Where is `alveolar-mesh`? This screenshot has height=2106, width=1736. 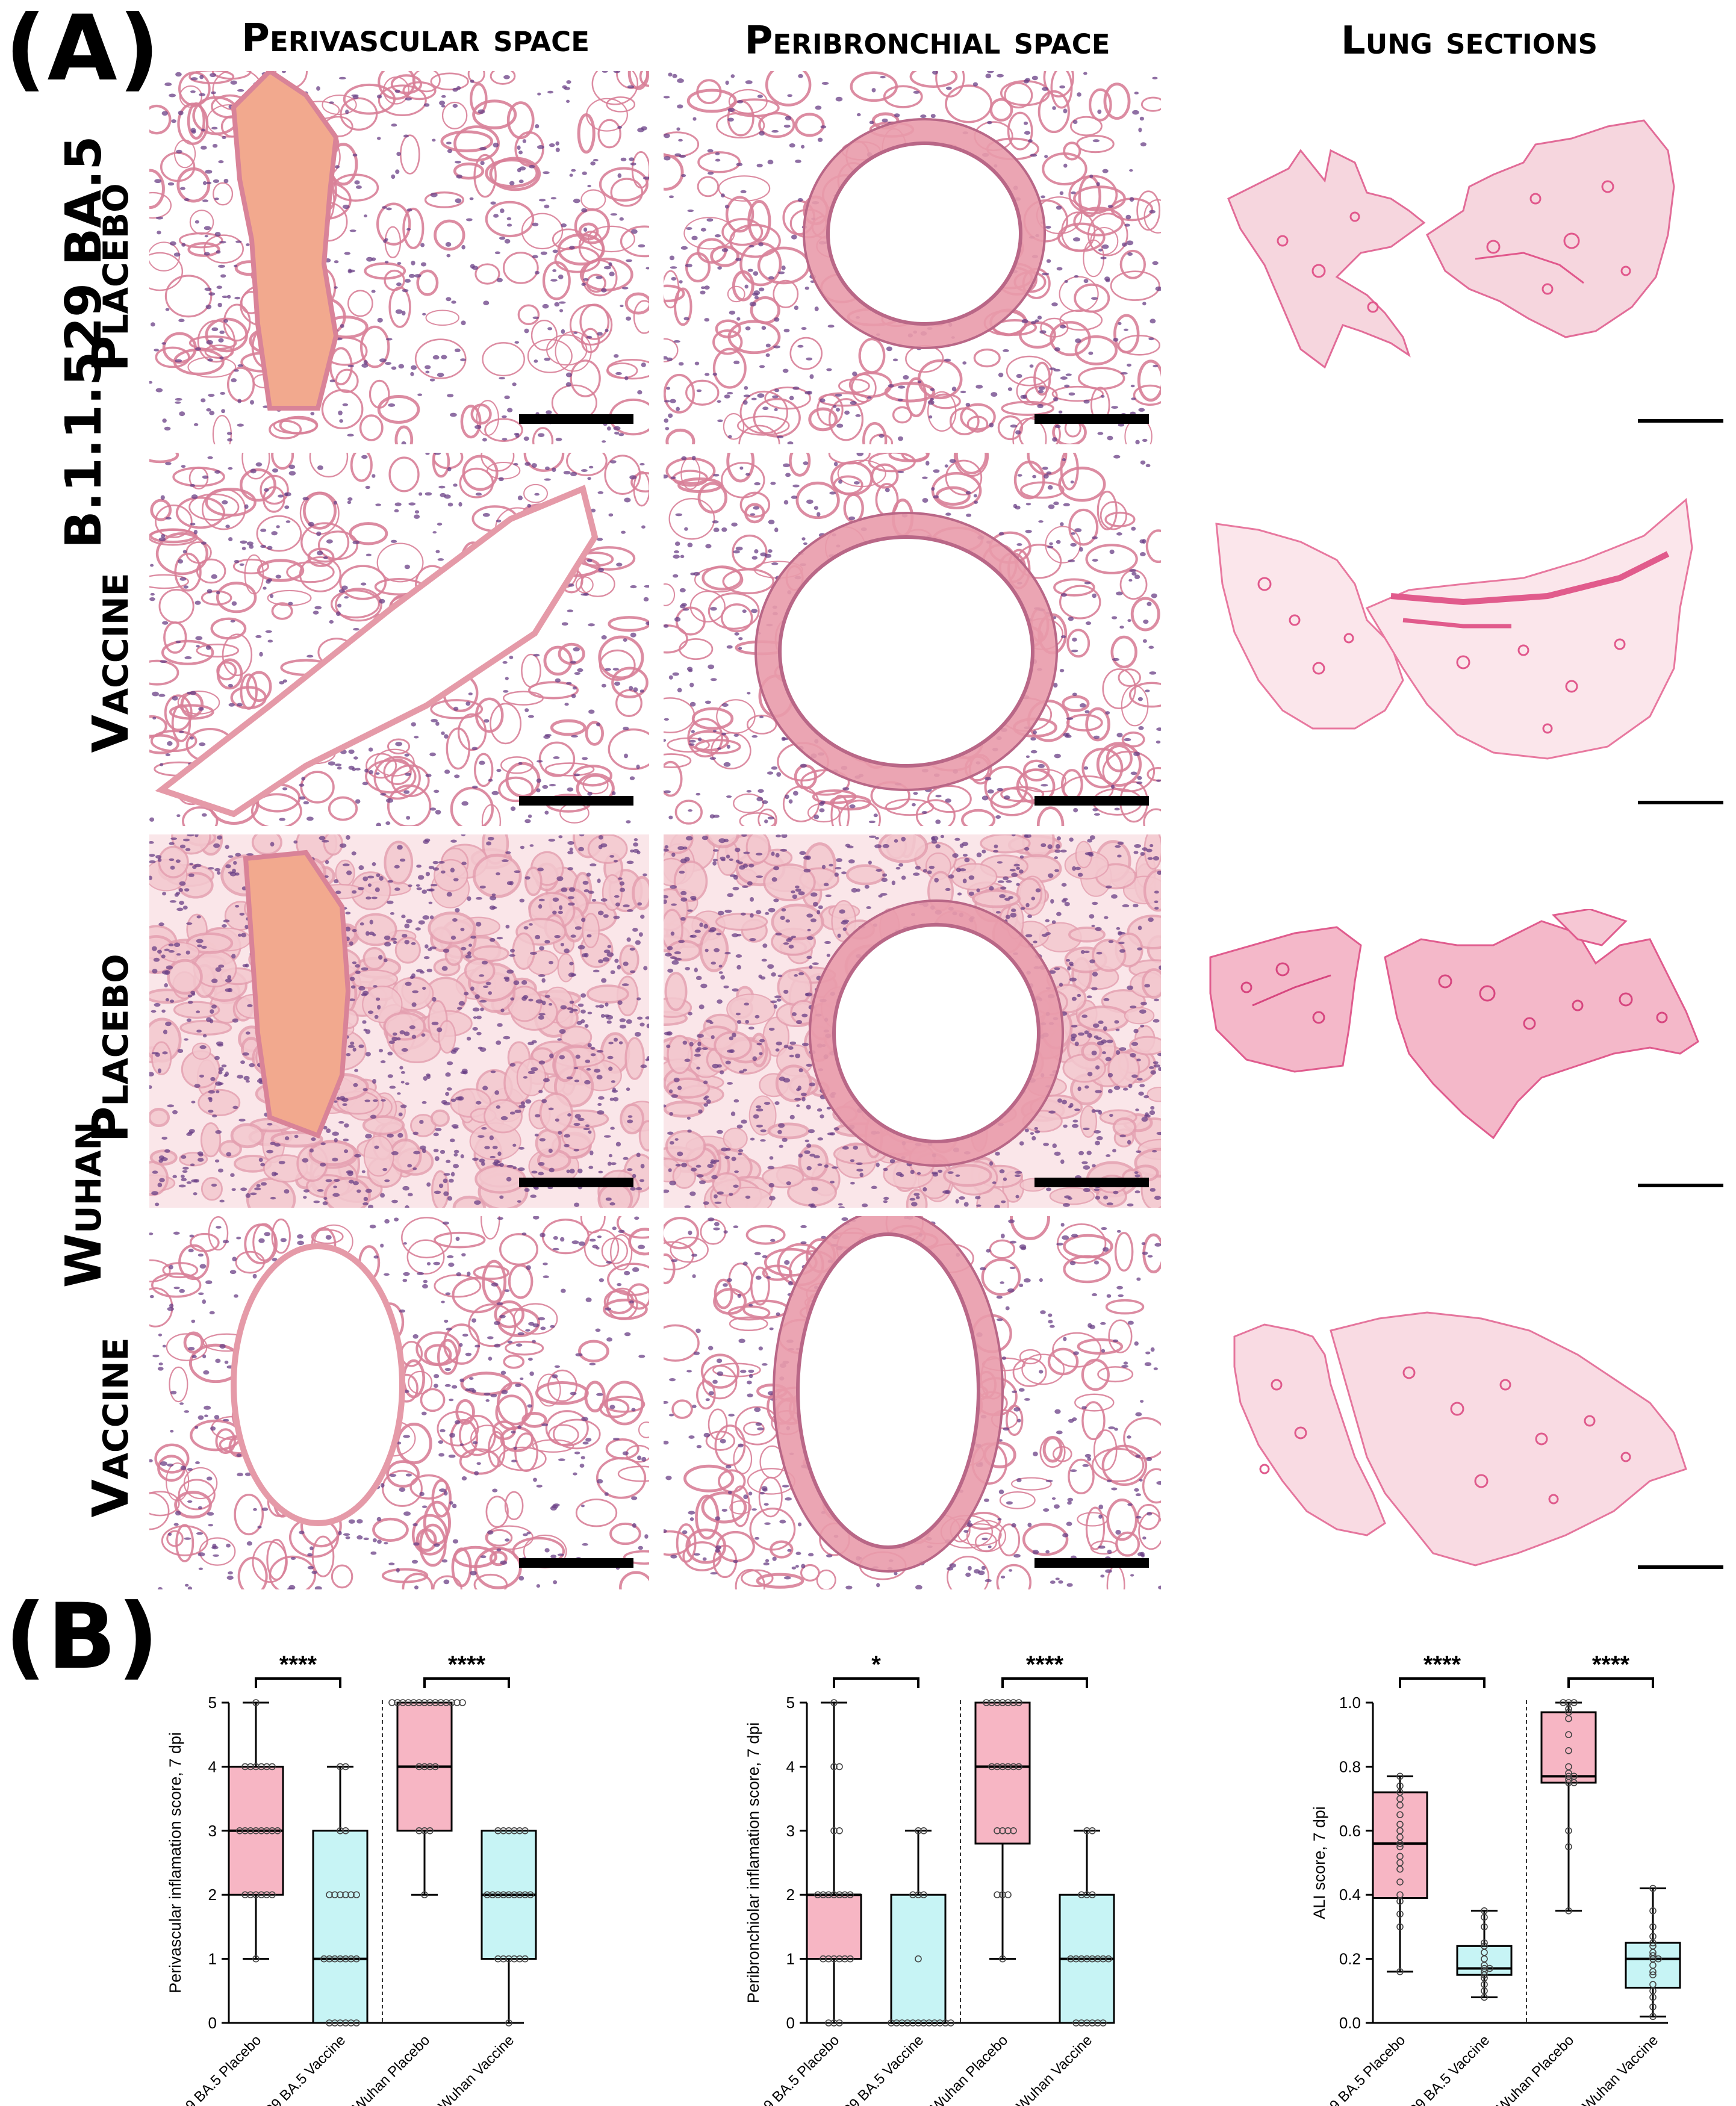 alveolar-mesh is located at coordinates (399, 1021).